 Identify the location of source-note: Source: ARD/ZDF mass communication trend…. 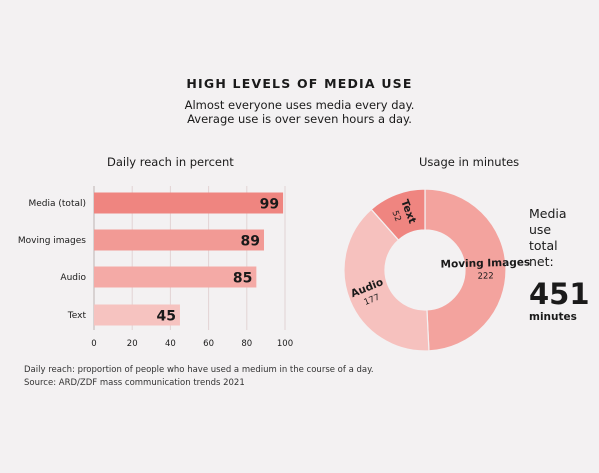
(134, 383).